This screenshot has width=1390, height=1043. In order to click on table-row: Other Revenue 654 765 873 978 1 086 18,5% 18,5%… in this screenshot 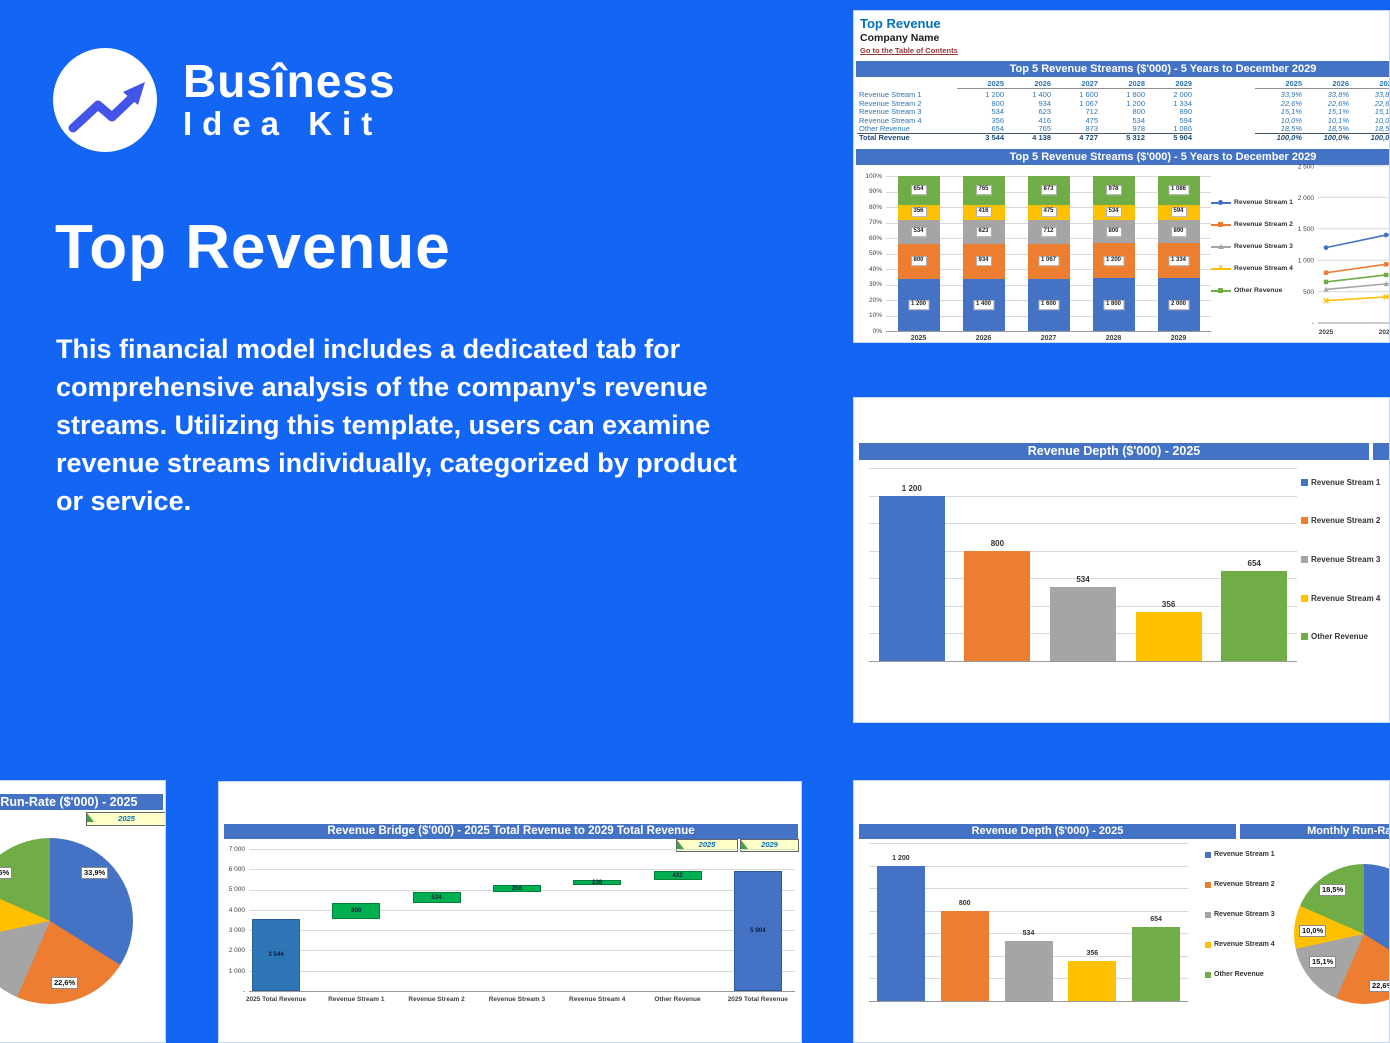, I will do `click(1123, 128)`.